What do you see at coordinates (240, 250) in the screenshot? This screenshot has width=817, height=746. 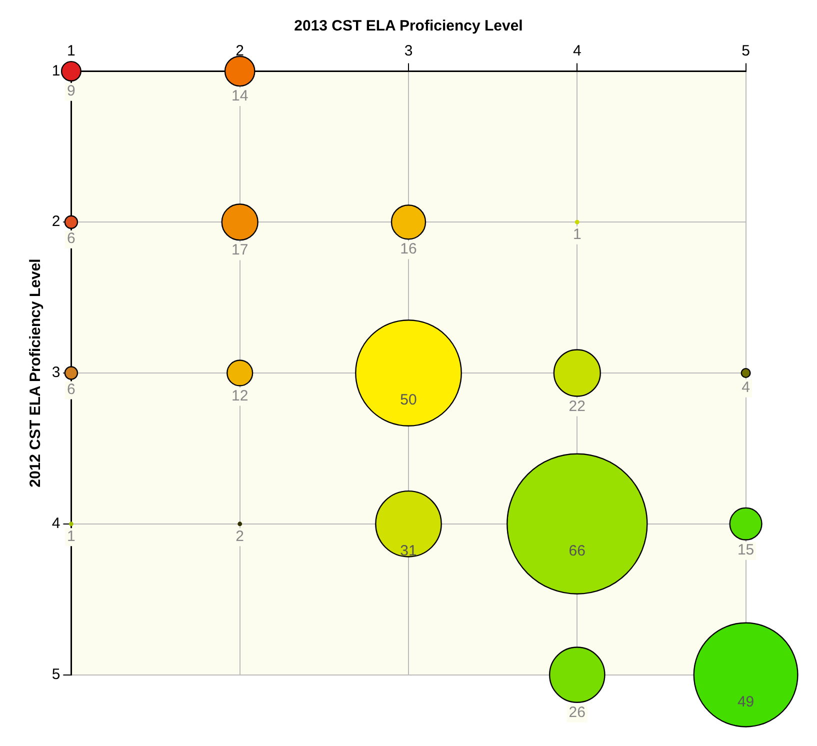 I see `annotation: 17` at bounding box center [240, 250].